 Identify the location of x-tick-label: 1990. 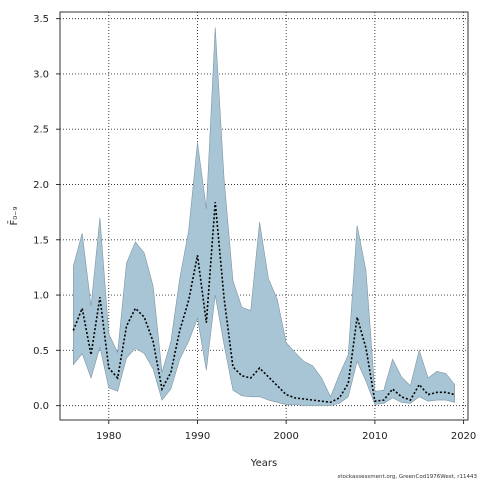
(197, 436).